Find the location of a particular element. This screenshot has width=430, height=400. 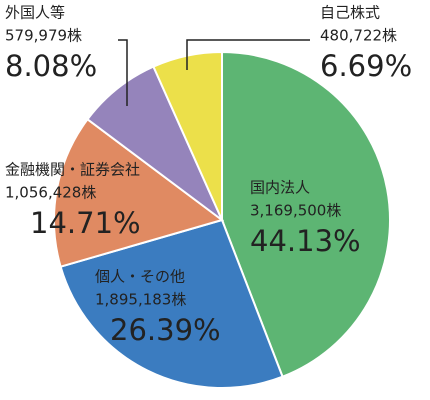

value-label: 44.13% is located at coordinates (305, 241).